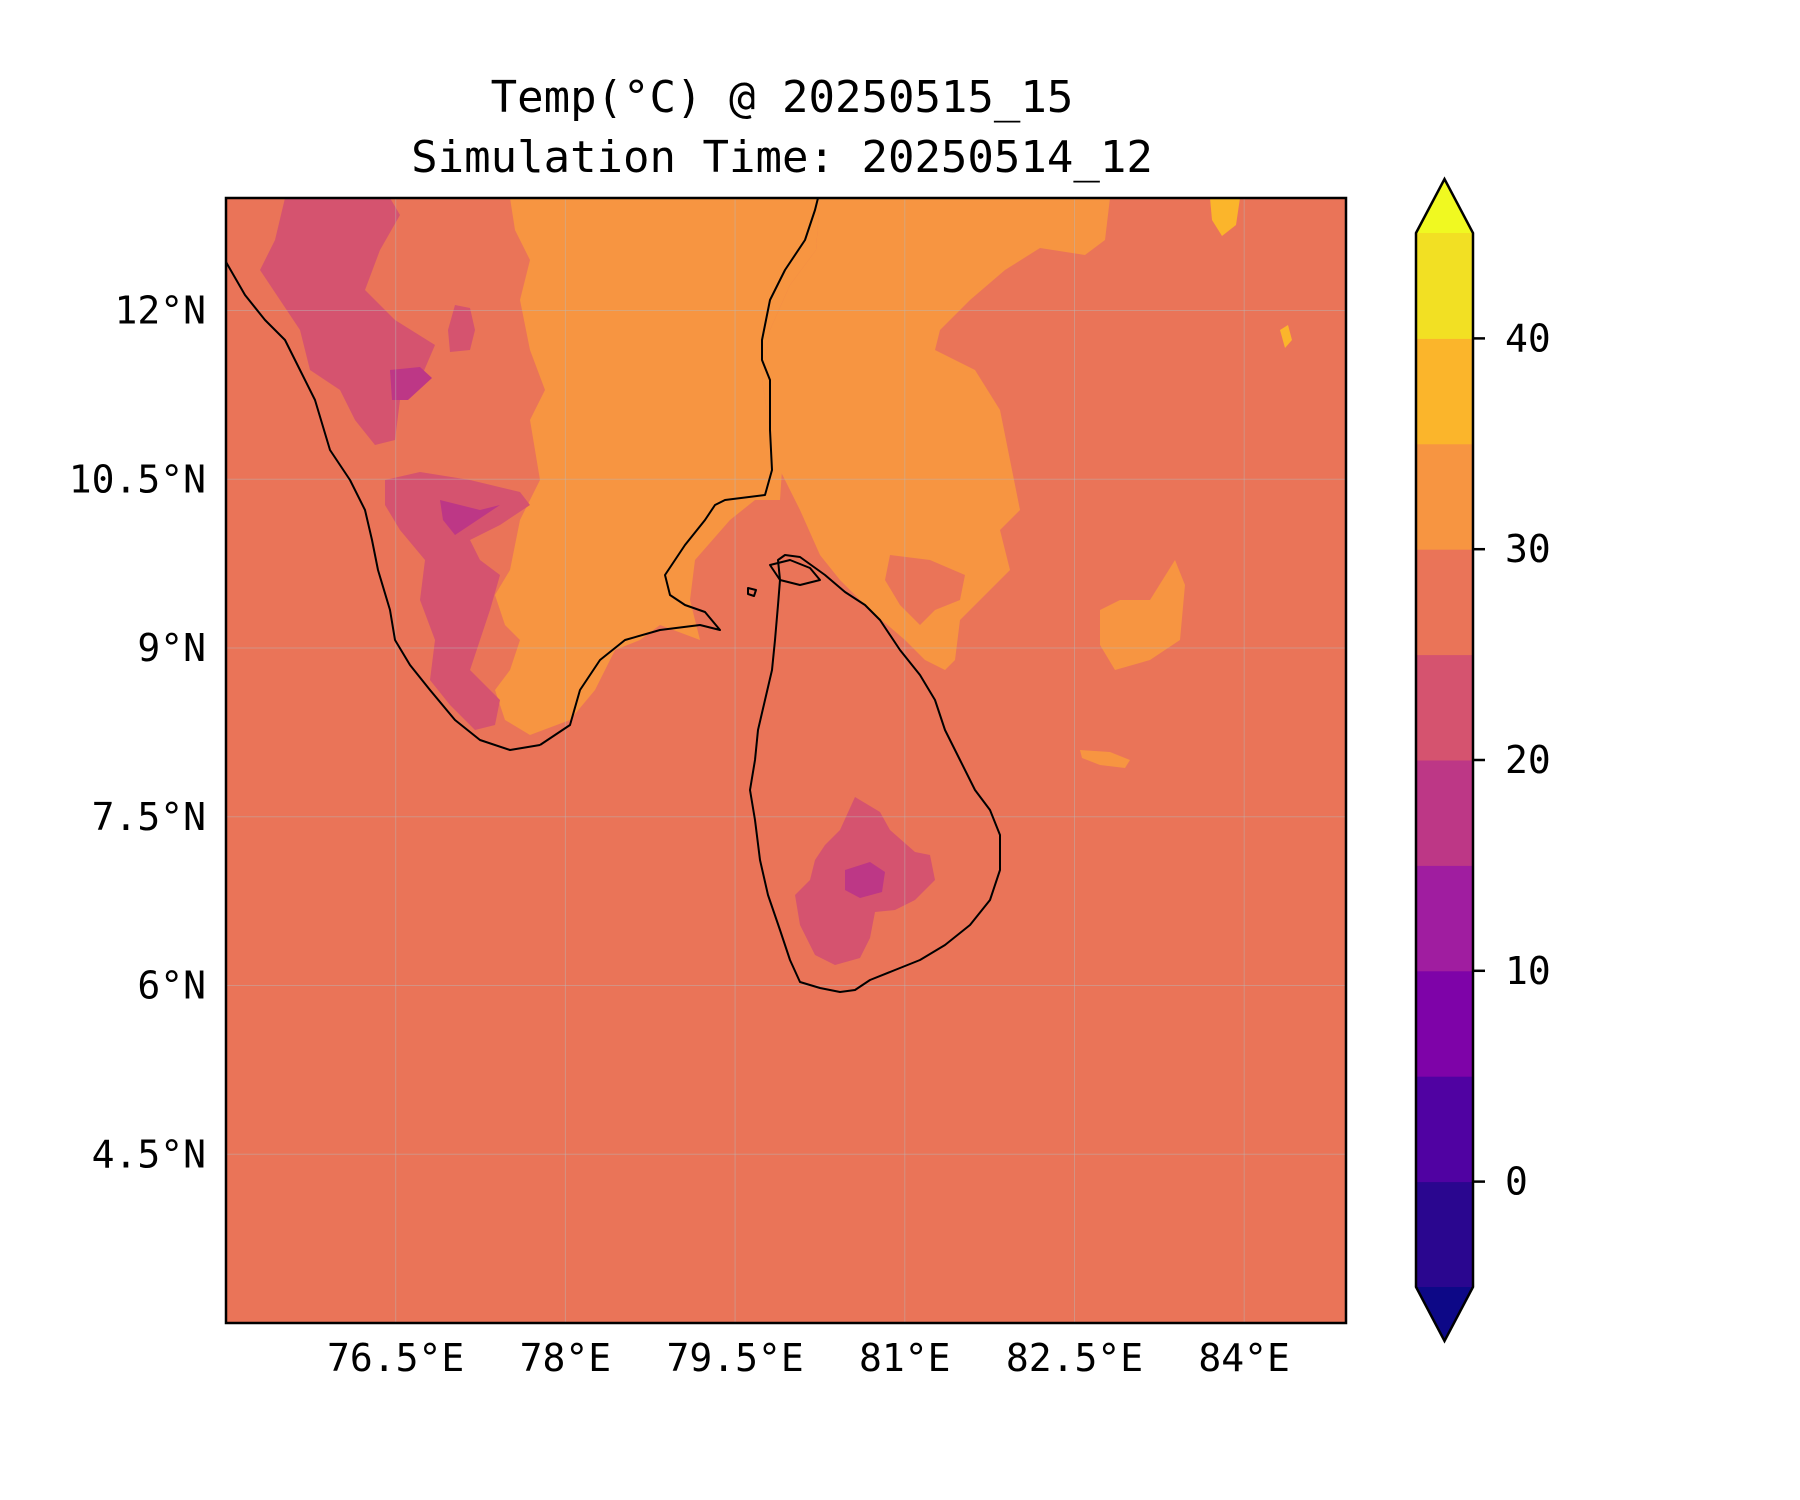 The height and width of the screenshot is (1500, 1800). What do you see at coordinates (1244, 1358) in the screenshot?
I see `lon-tick-label: 84°E` at bounding box center [1244, 1358].